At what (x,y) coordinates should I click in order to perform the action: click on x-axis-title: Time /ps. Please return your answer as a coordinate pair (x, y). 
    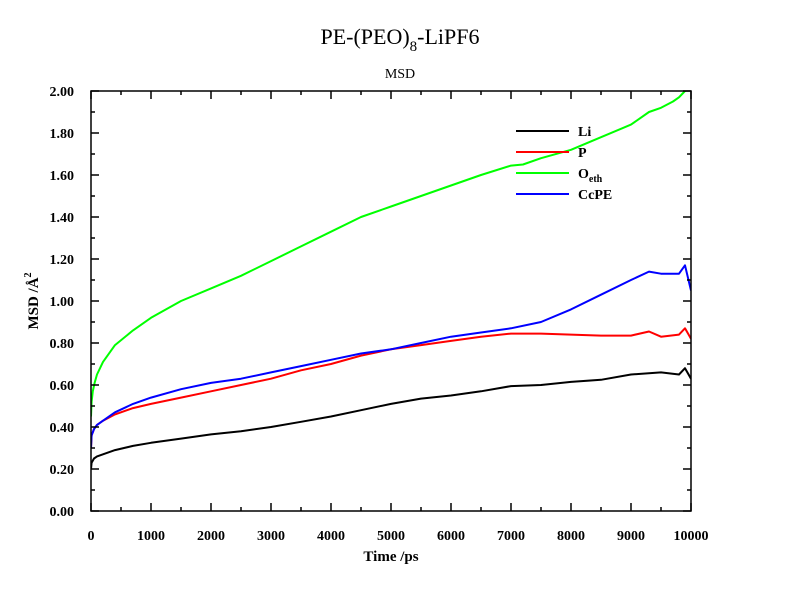
    Looking at the image, I should click on (390, 557).